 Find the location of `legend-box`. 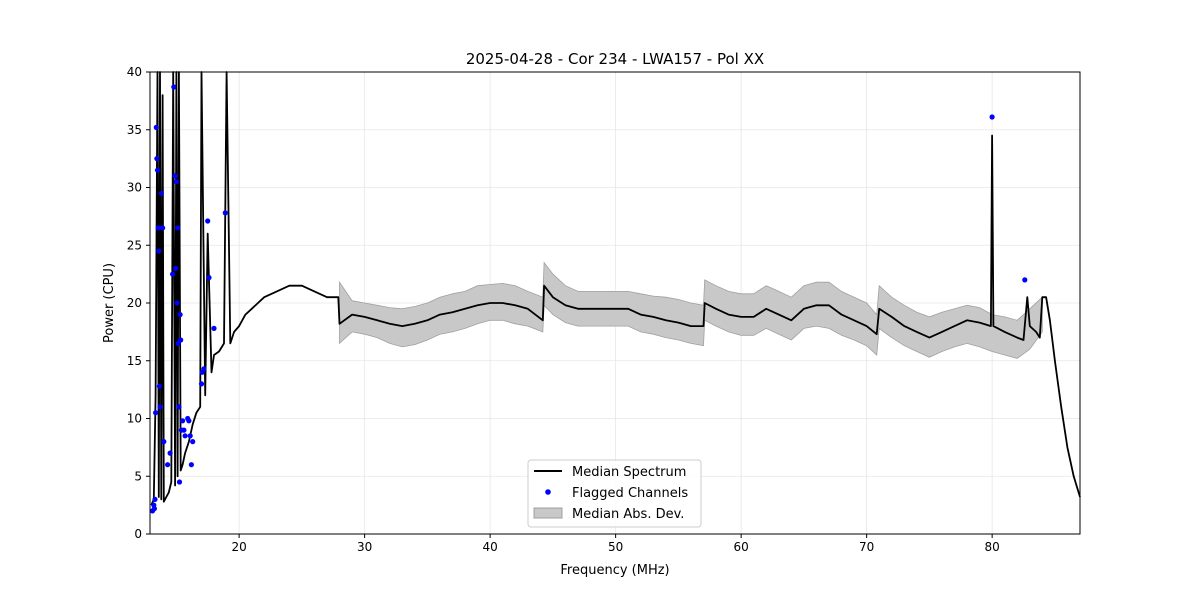

legend-box is located at coordinates (614, 493).